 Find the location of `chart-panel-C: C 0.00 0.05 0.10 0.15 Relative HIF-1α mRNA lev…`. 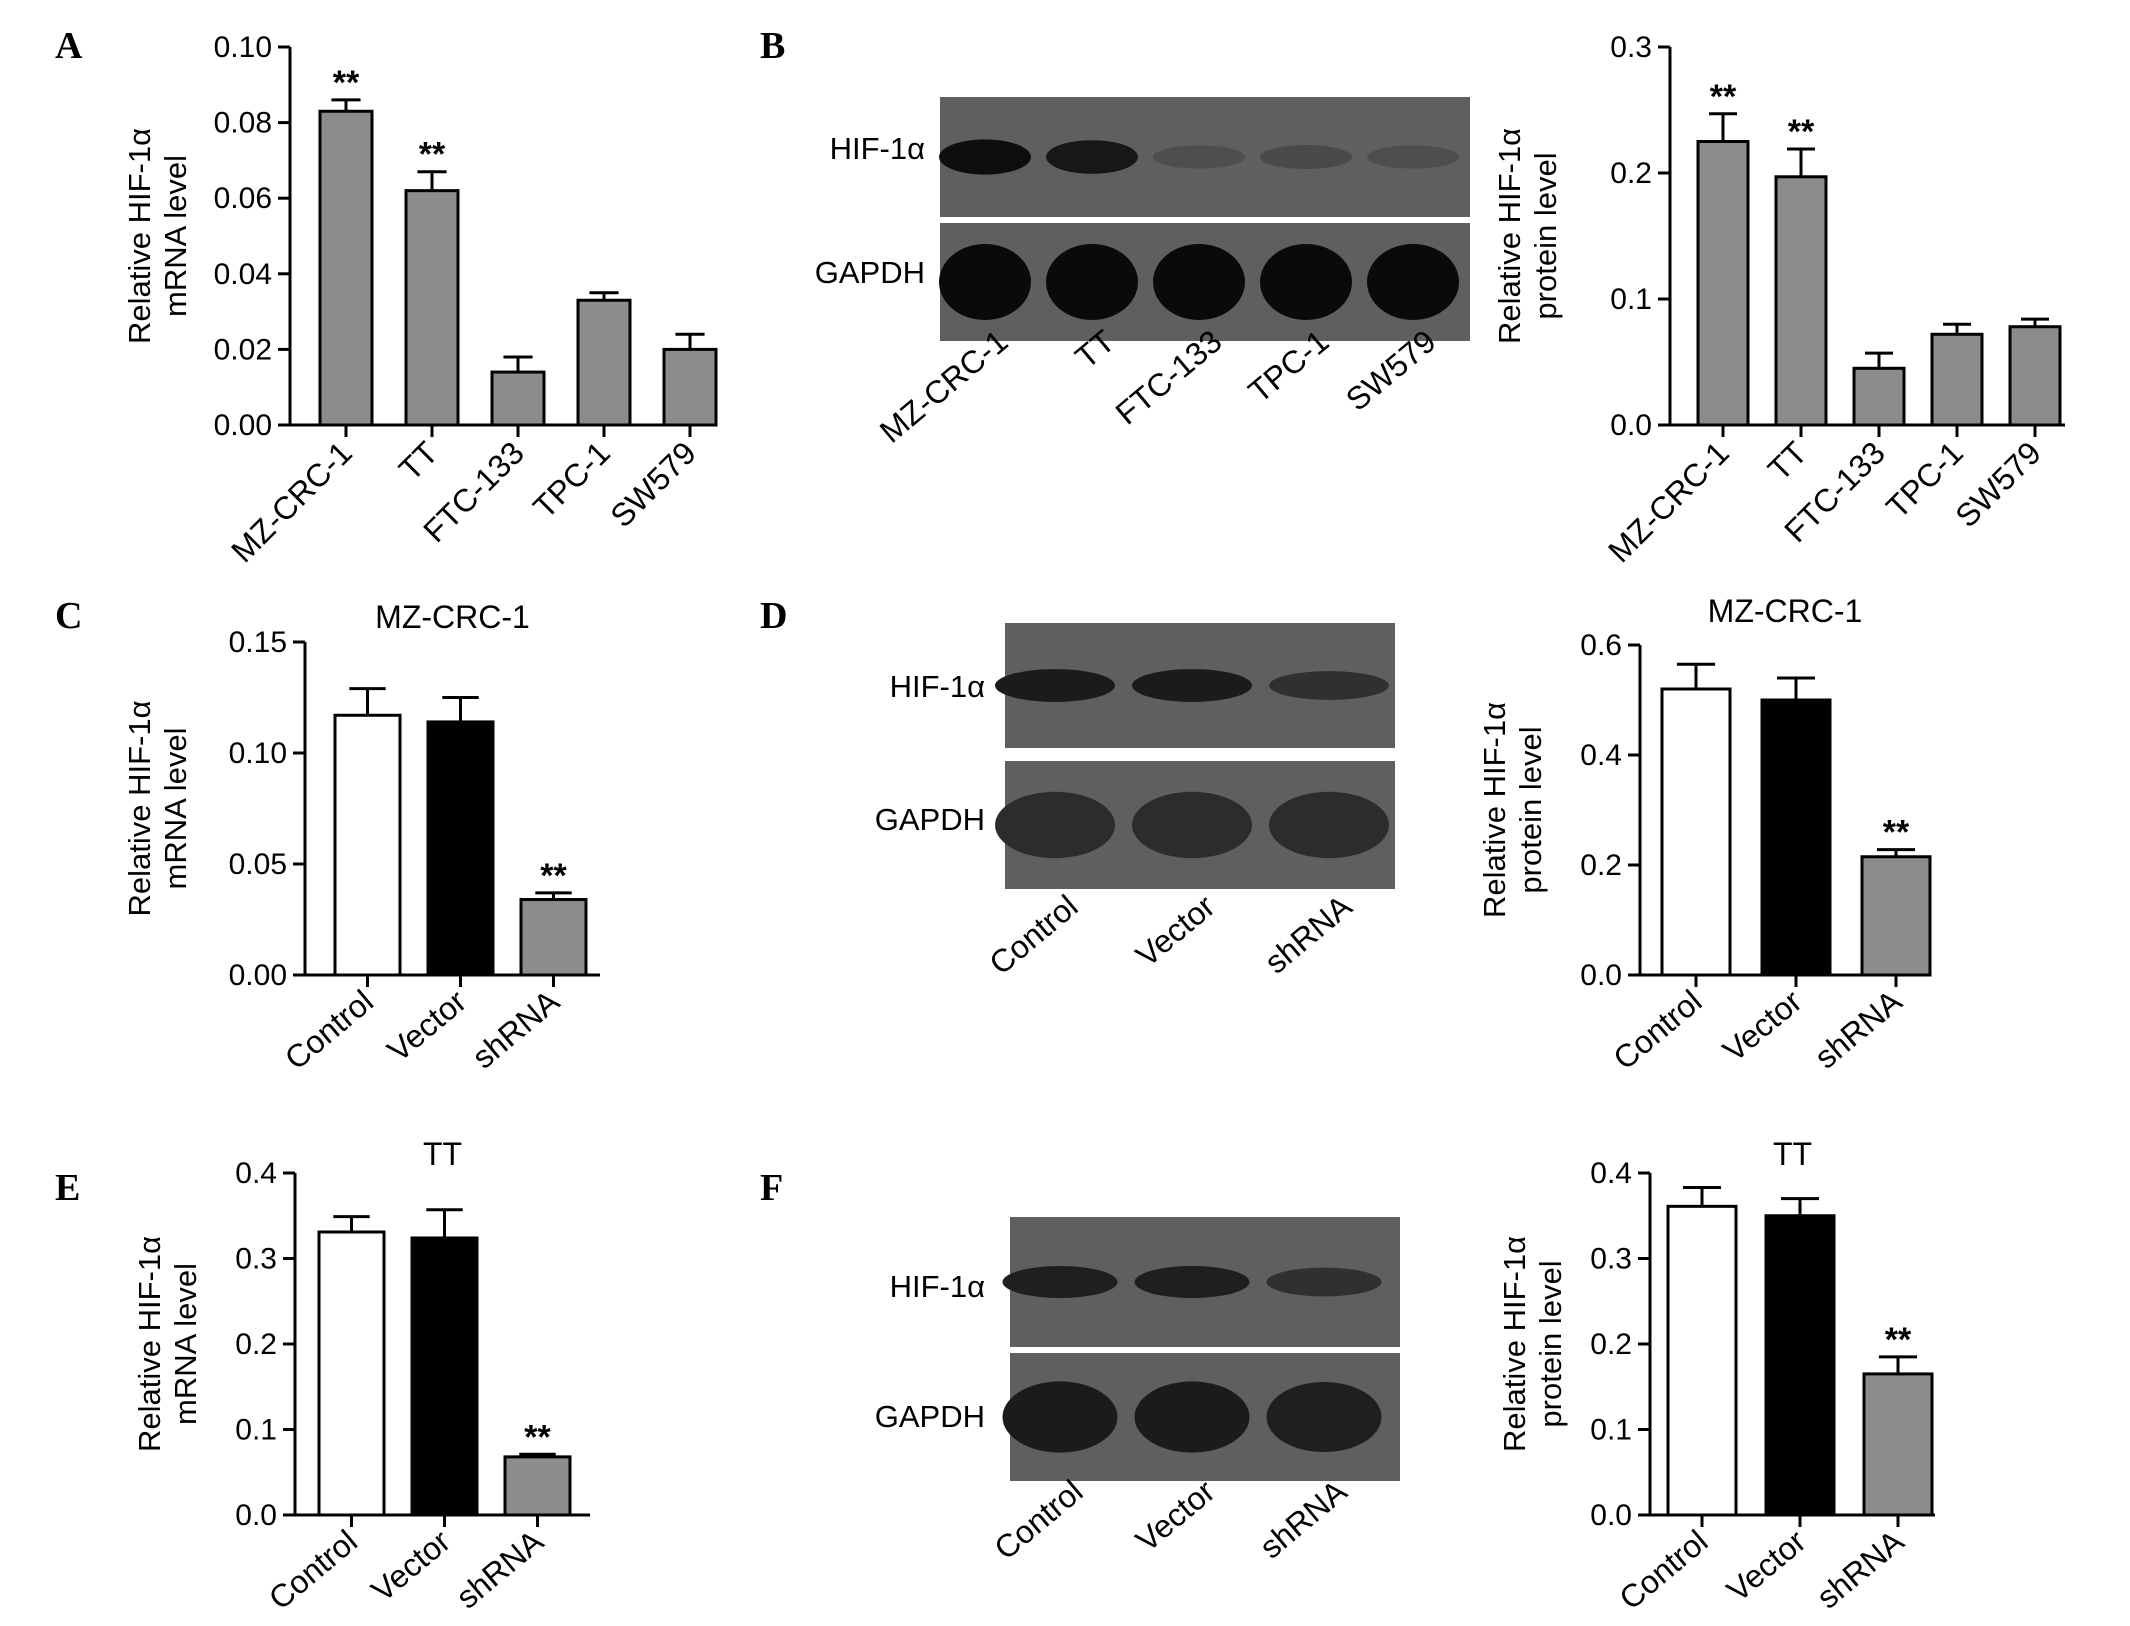

chart-panel-C: C 0.00 0.05 0.10 0.15 Relative HIF-1α mRNA lev… is located at coordinates (327, 836).